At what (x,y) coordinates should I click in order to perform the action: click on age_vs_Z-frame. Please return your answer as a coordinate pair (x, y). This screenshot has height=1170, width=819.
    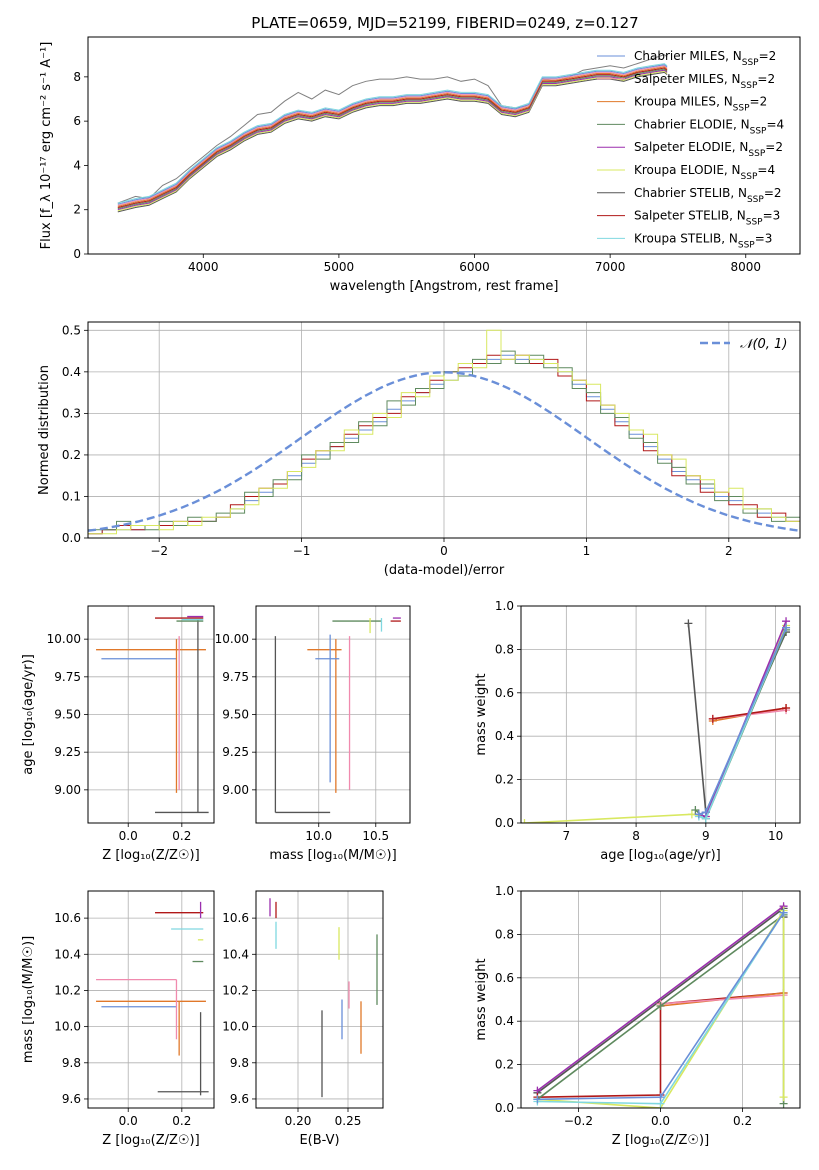
    Looking at the image, I should click on (151, 714).